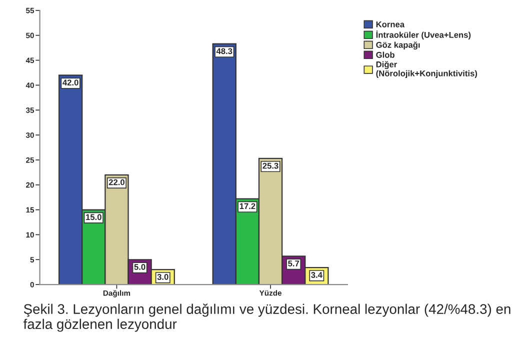 The image size is (517, 347). What do you see at coordinates (316, 275) in the screenshot?
I see `data-label: 3.4` at bounding box center [316, 275].